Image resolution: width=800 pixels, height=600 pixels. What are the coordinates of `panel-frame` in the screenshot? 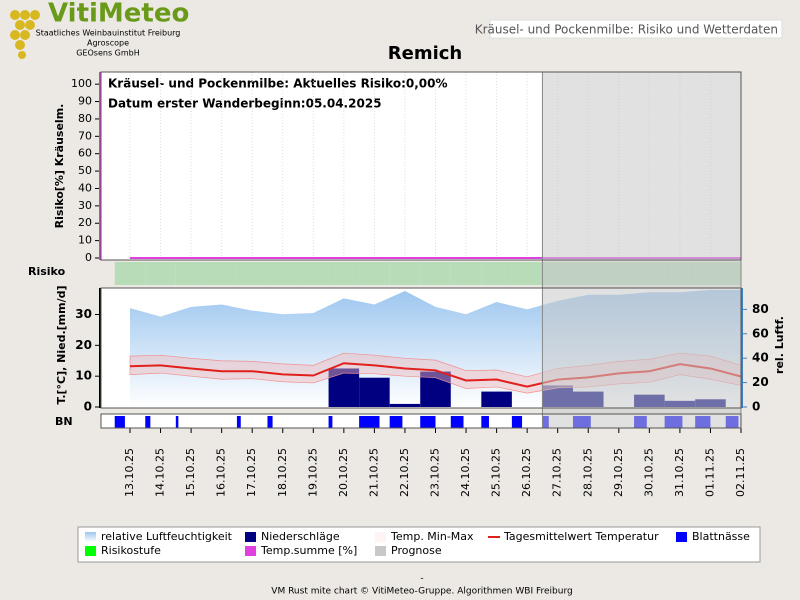 It's located at (421, 421).